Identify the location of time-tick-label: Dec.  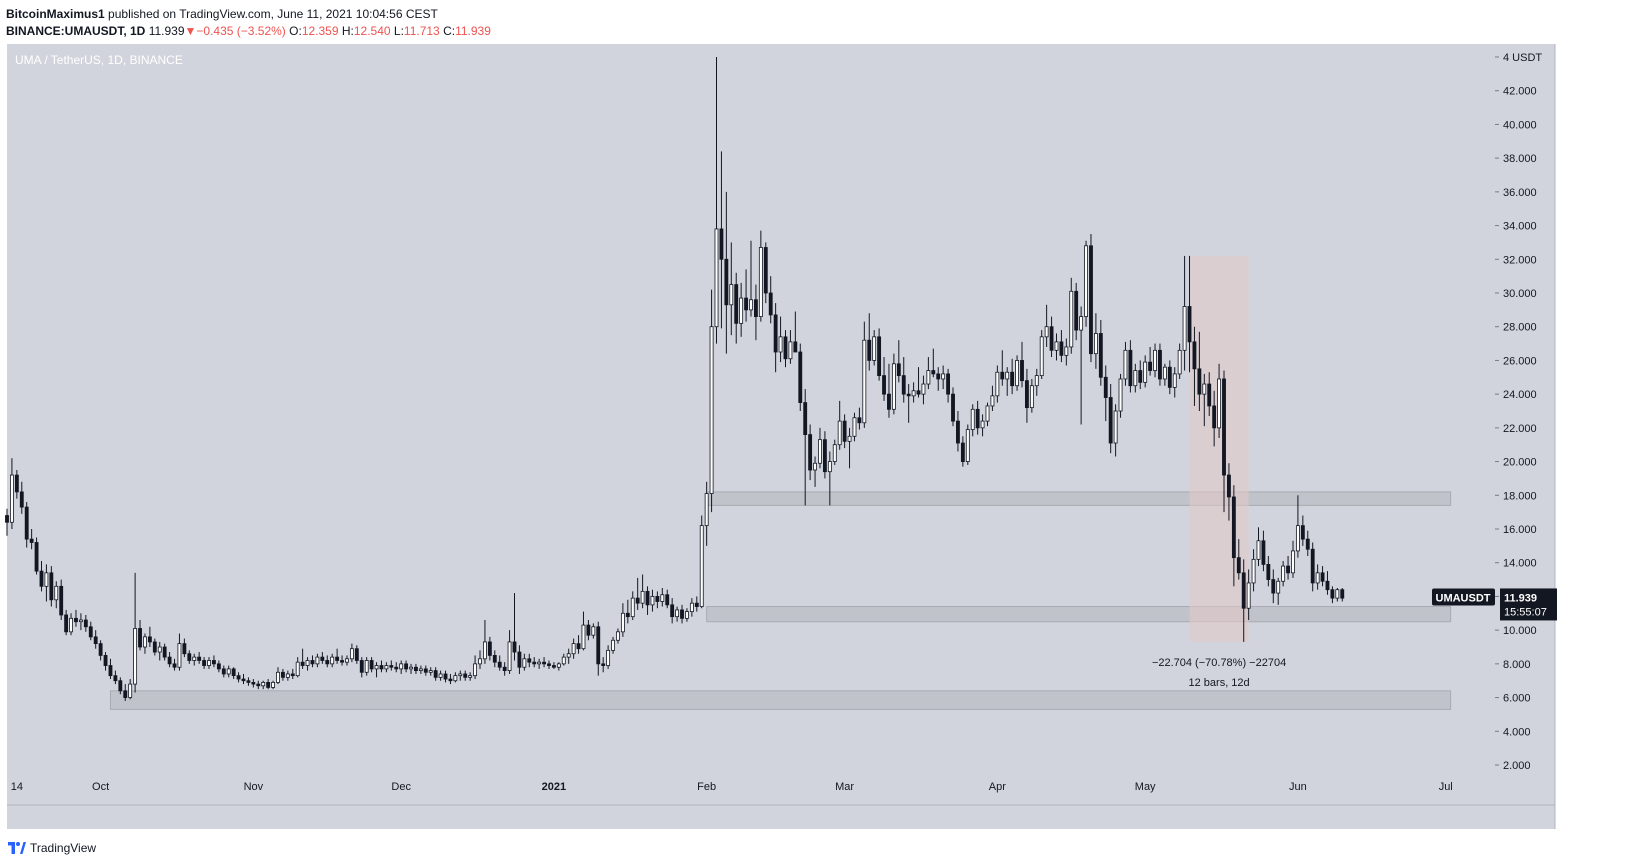
(401, 787).